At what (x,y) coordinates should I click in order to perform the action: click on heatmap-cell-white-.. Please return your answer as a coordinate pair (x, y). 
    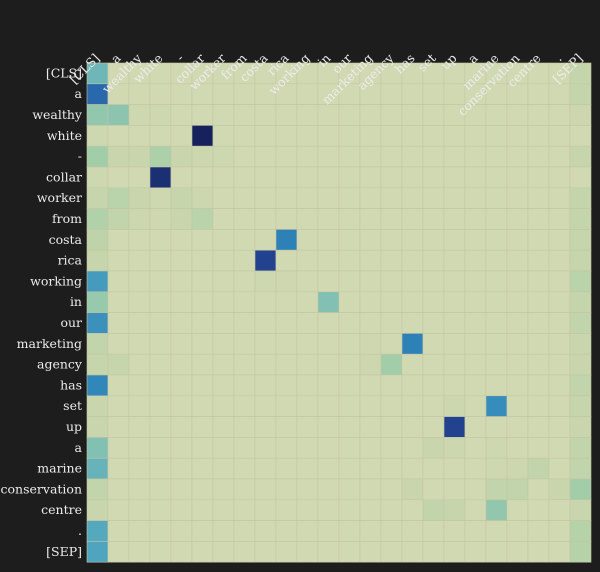
    Looking at the image, I should click on (559, 136).